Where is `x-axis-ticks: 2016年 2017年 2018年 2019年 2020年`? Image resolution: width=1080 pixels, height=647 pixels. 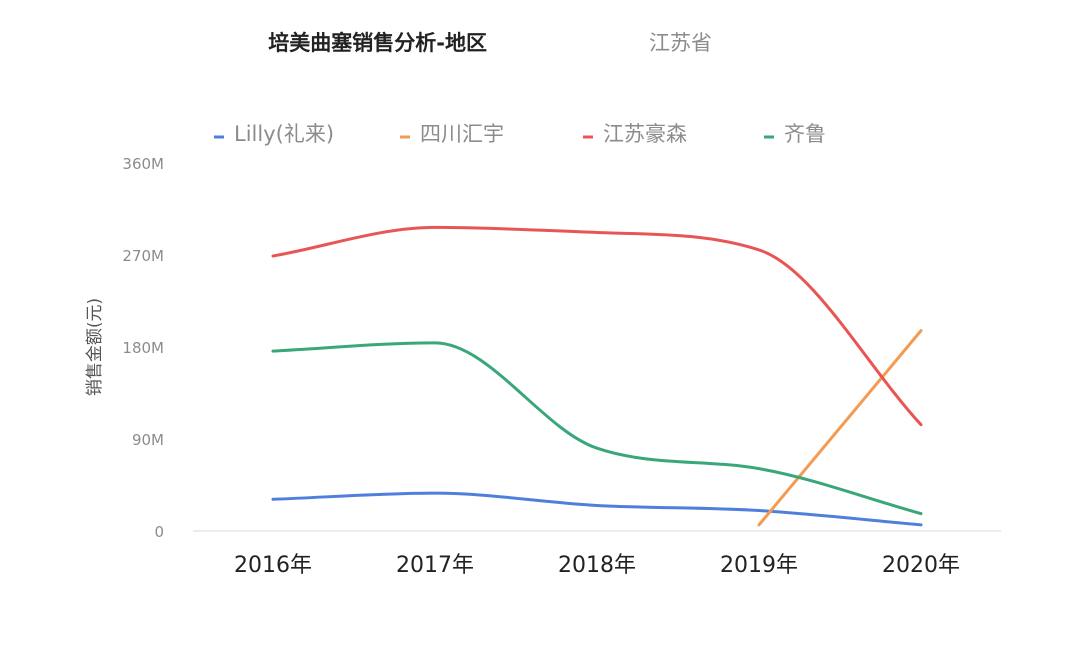
x-axis-ticks: 2016年 2017年 2018年 2019年 2020年 is located at coordinates (597, 565).